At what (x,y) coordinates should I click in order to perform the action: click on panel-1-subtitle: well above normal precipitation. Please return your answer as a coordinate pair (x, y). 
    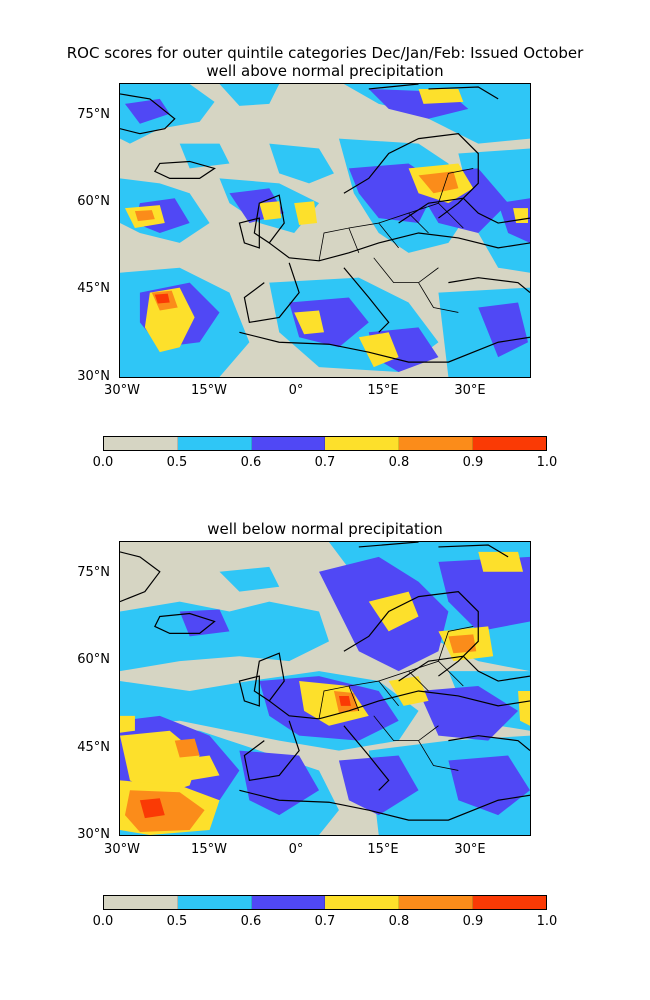
    Looking at the image, I should click on (325, 71).